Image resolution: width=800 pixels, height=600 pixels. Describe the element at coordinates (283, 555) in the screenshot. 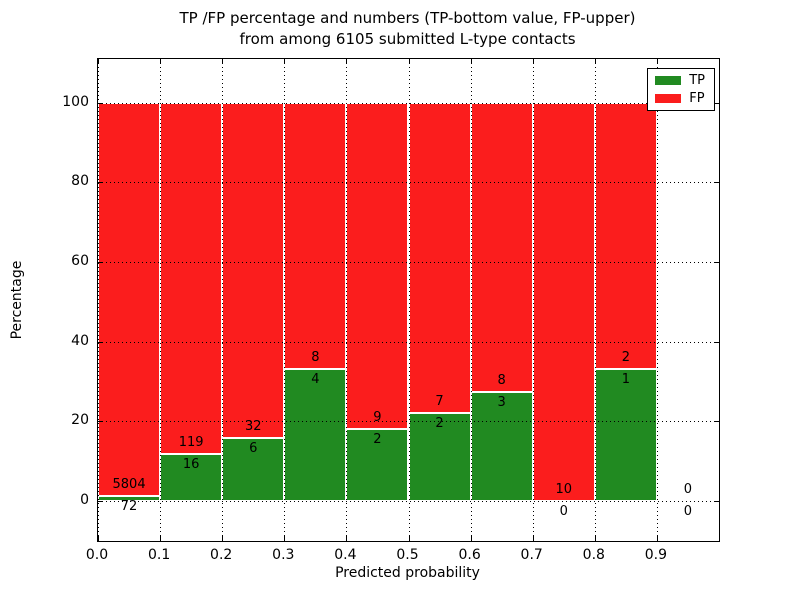

I see `x-tick-label: 0.3` at that location.